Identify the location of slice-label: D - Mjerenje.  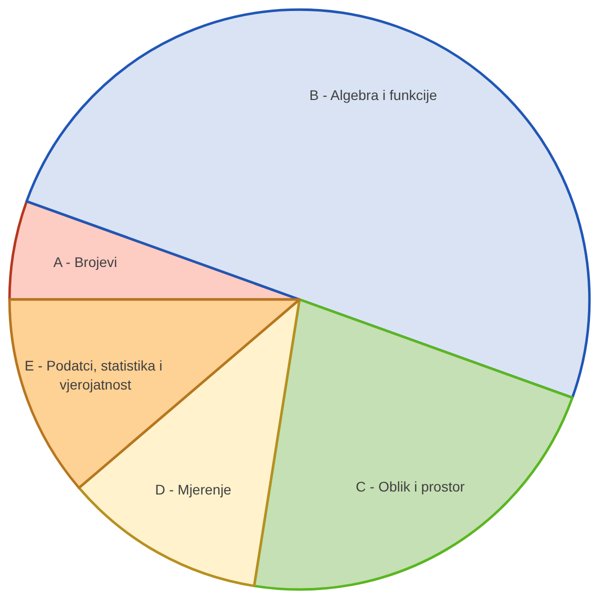
(193, 489).